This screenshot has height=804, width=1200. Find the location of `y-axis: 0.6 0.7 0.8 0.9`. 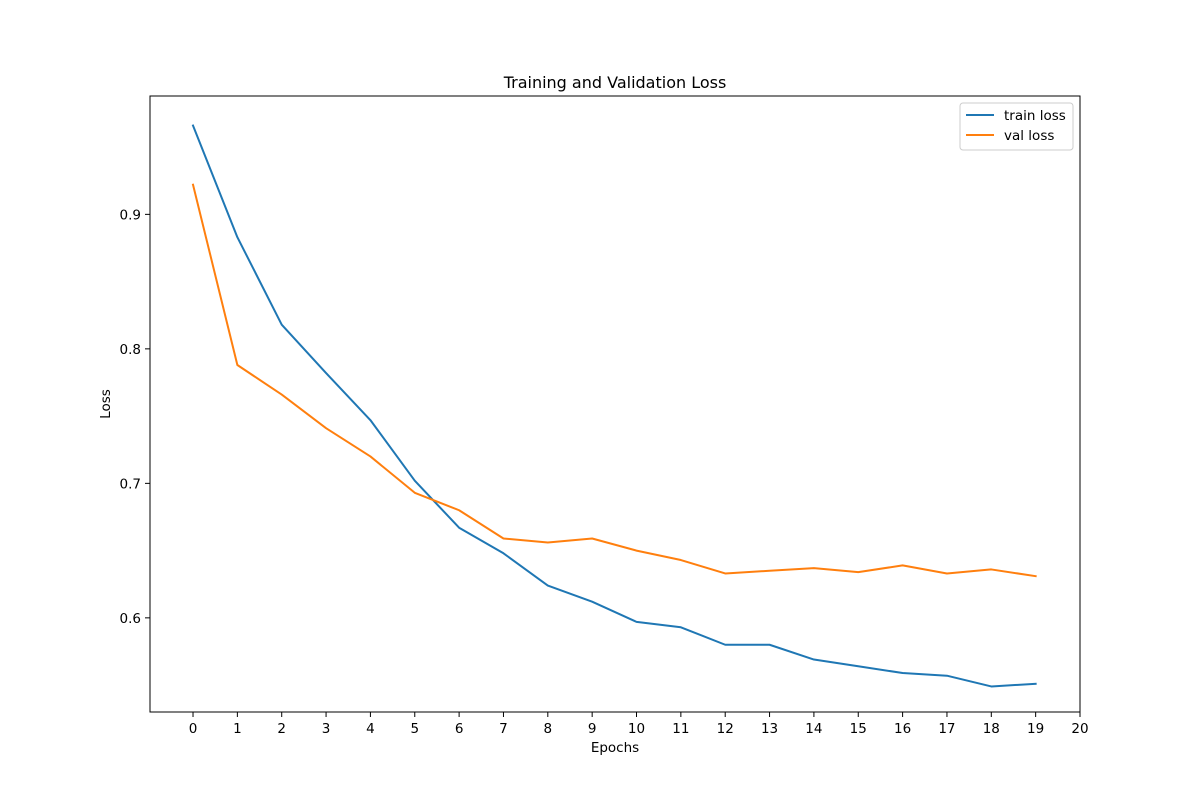

y-axis: 0.6 0.7 0.8 0.9 is located at coordinates (135, 417).